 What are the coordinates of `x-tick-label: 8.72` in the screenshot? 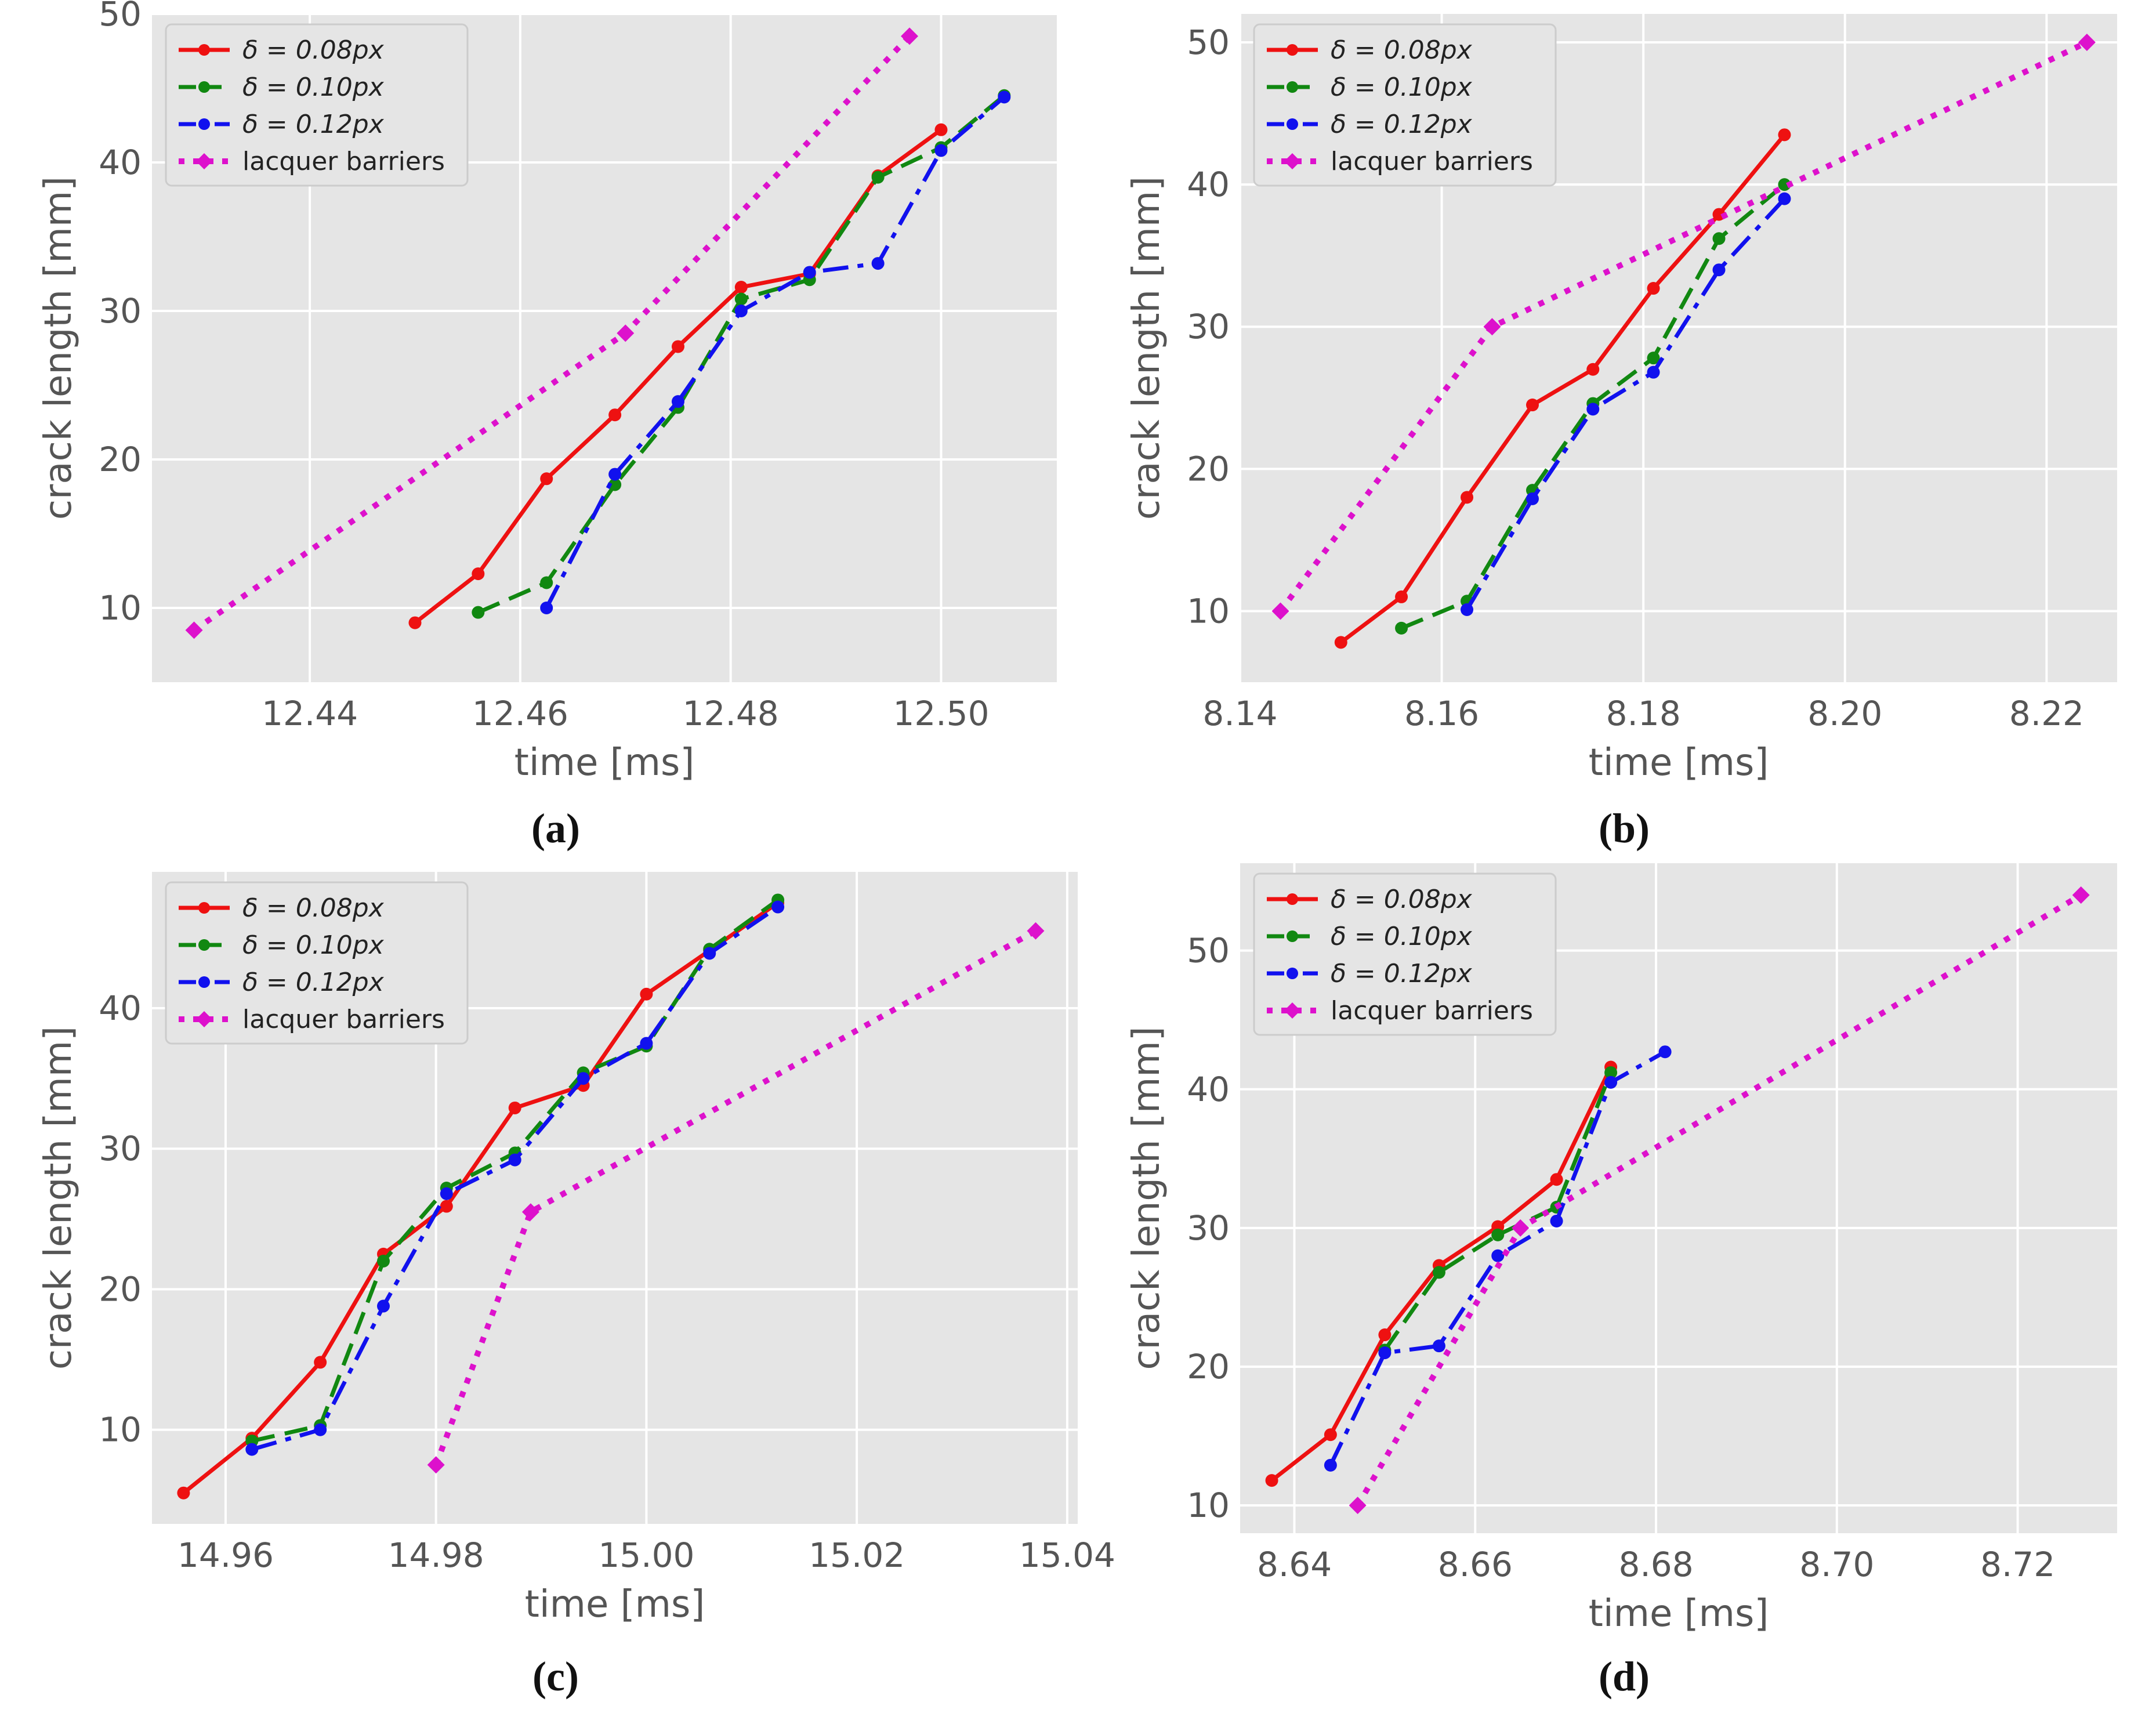 It's located at (2017, 1564).